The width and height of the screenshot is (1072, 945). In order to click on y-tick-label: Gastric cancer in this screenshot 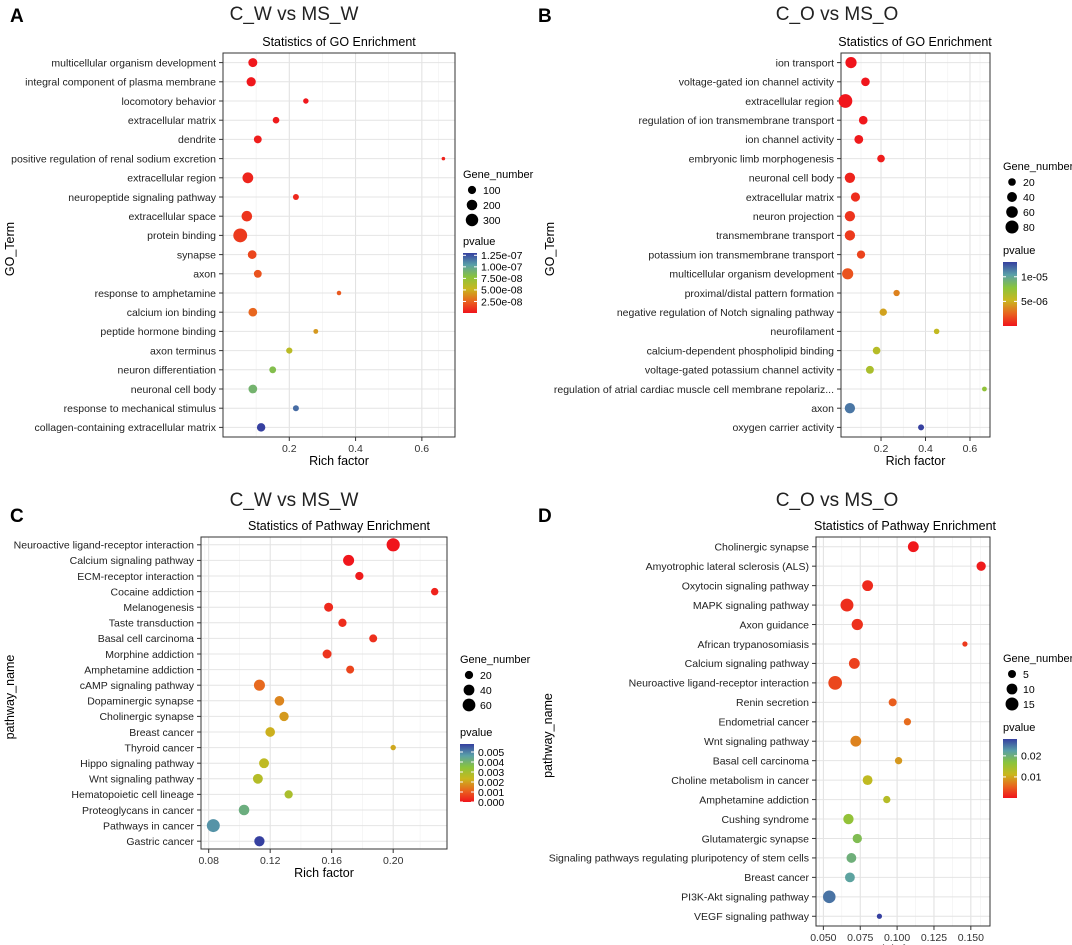, I will do `click(160, 842)`.